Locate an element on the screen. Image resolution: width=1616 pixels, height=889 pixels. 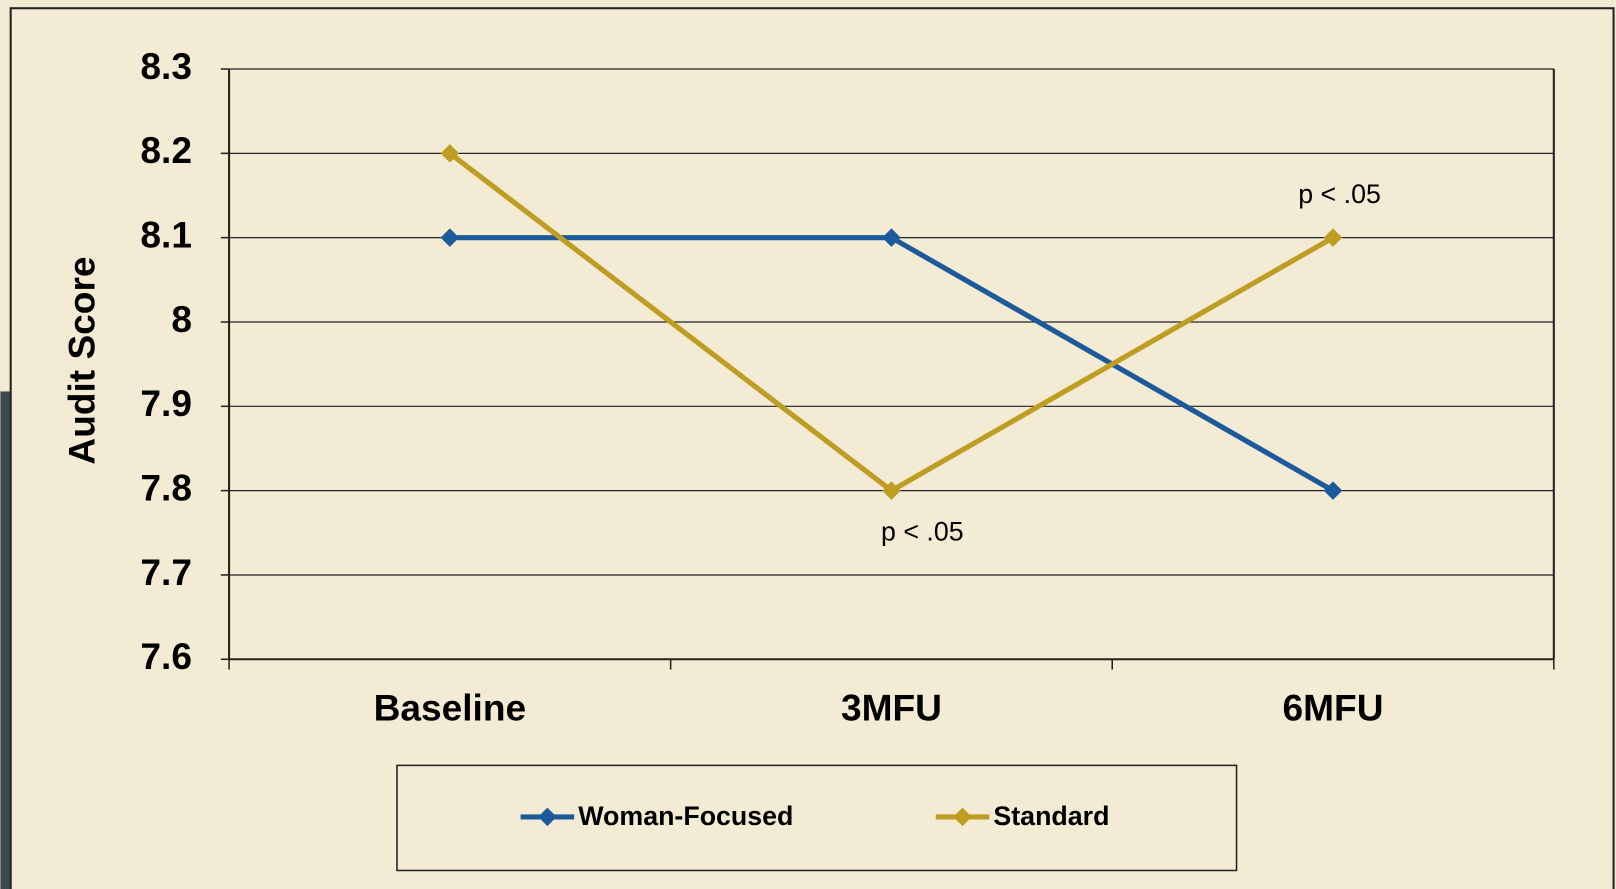
y-axis-label: Audit Score is located at coordinates (82, 361).